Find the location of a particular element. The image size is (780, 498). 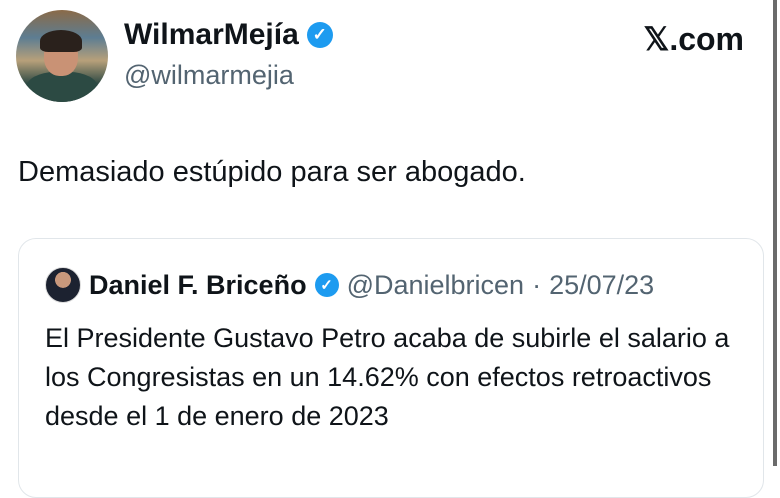

author-name: WilmarMejía is located at coordinates (211, 34).